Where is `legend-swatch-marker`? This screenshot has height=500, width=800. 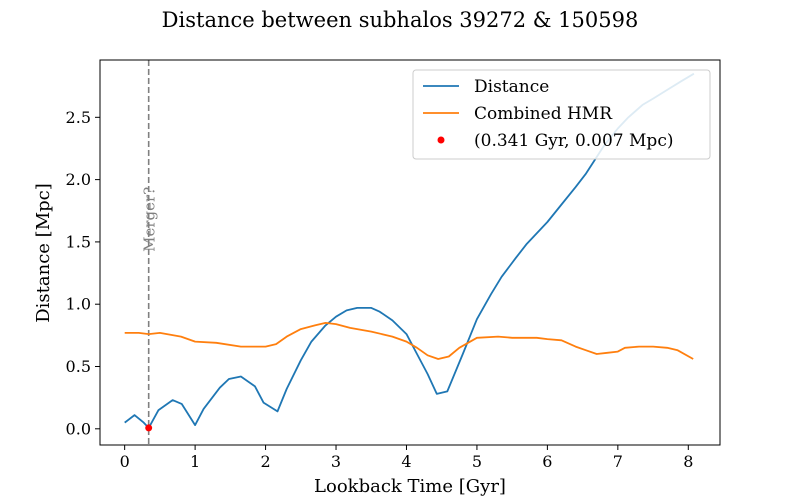 legend-swatch-marker is located at coordinates (441, 140).